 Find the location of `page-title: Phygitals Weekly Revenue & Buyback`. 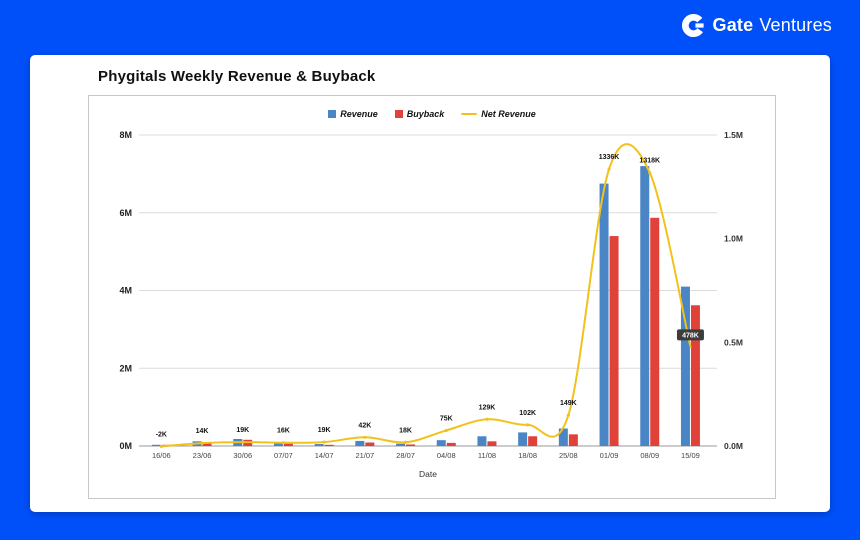

page-title: Phygitals Weekly Revenue & Buyback is located at coordinates (237, 76).